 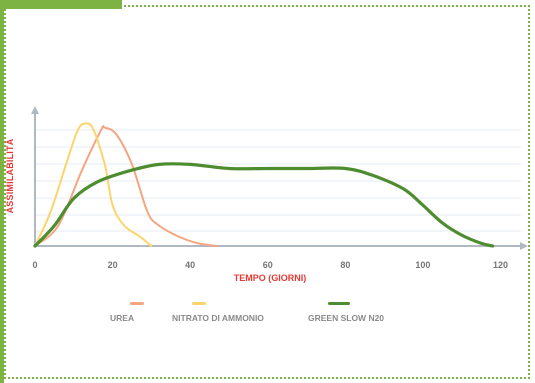 What do you see at coordinates (218, 318) in the screenshot?
I see `legend-label: NITRATO DI AMMONIO` at bounding box center [218, 318].